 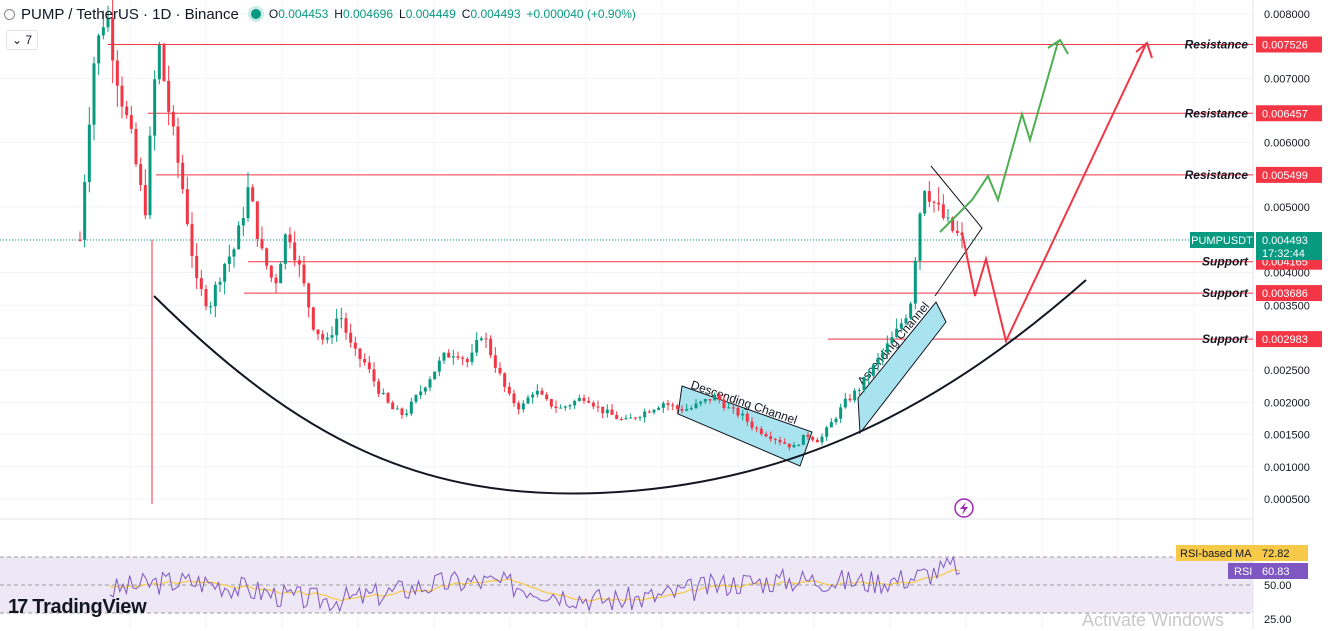 What do you see at coordinates (22, 40) in the screenshot?
I see `indicator-toggle-button: ⌄ 7` at bounding box center [22, 40].